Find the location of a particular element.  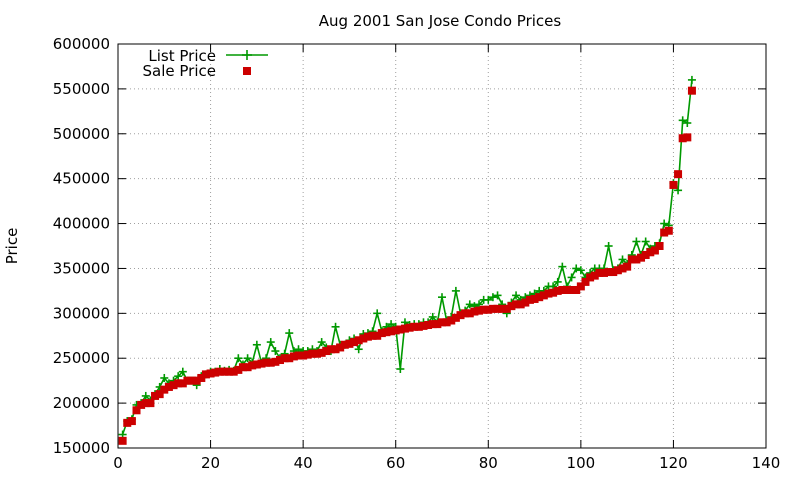

chart-title: Aug 2001 San Jose Condo Prices is located at coordinates (440, 21).